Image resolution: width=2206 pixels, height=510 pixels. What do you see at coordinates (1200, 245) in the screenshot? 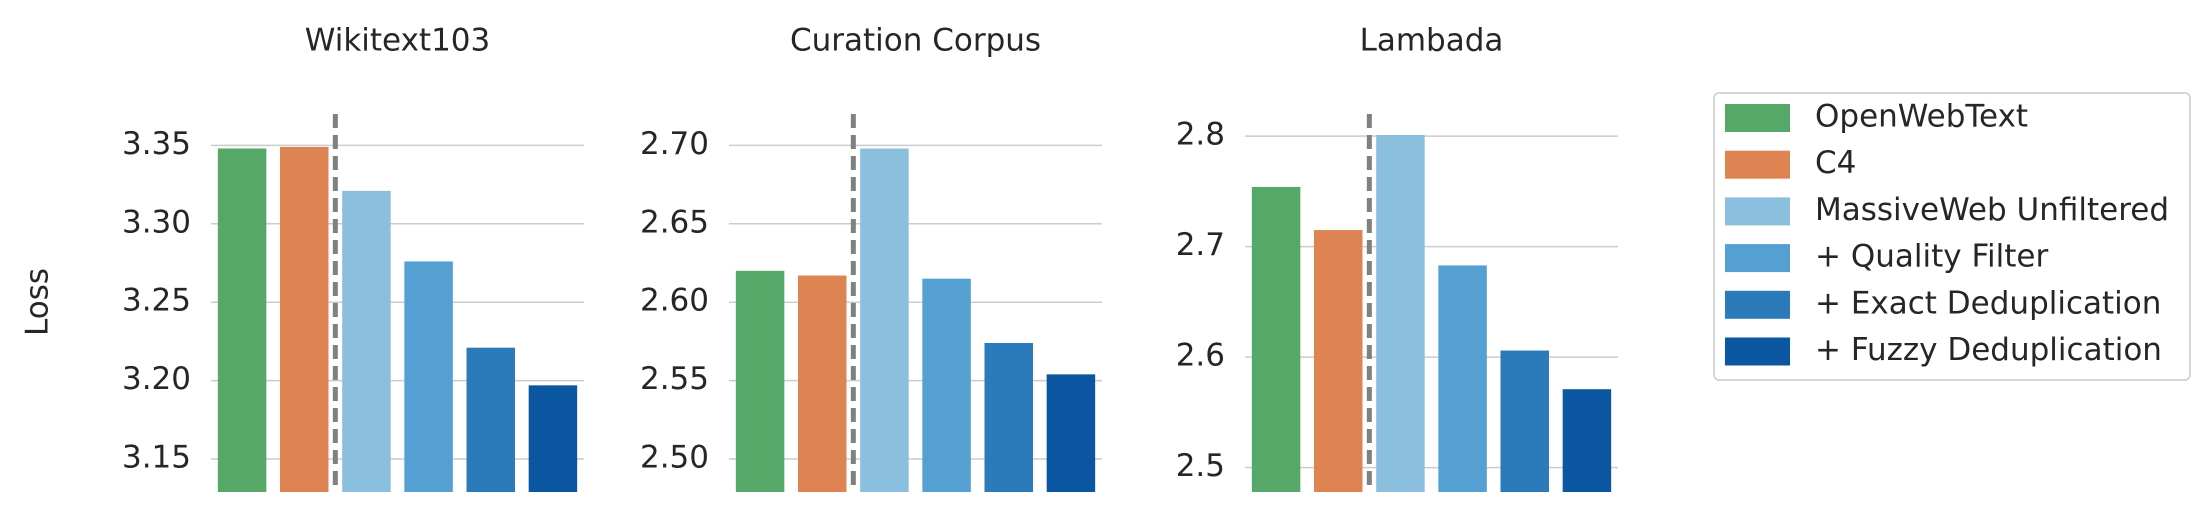
I see `y-tick-label: 2.7` at bounding box center [1200, 245].